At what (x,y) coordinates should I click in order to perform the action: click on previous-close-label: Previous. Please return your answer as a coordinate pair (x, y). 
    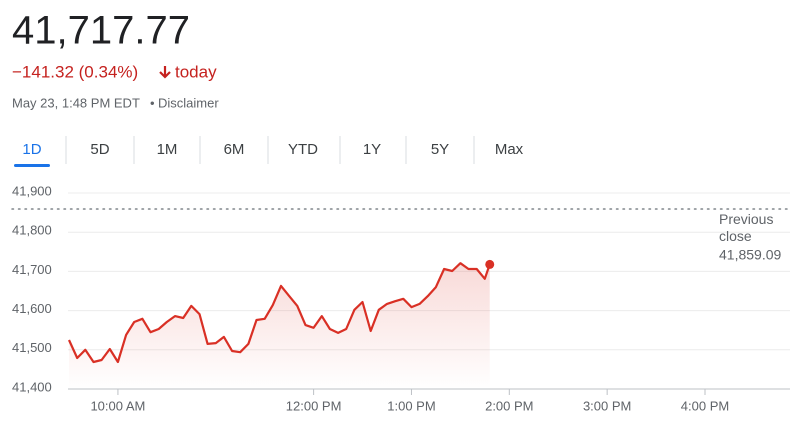
    Looking at the image, I should click on (746, 219).